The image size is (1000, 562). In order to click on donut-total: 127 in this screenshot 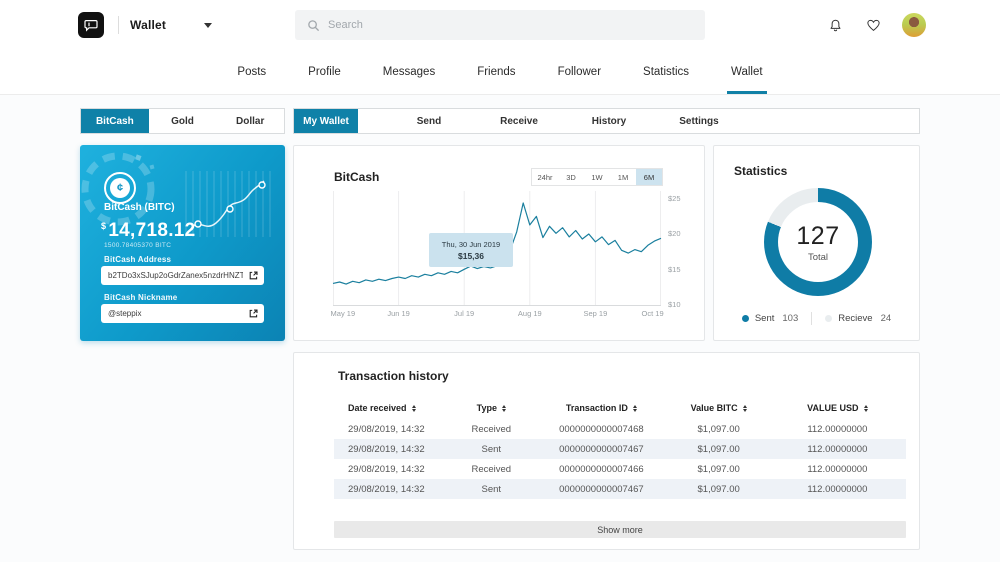, I will do `click(818, 235)`.